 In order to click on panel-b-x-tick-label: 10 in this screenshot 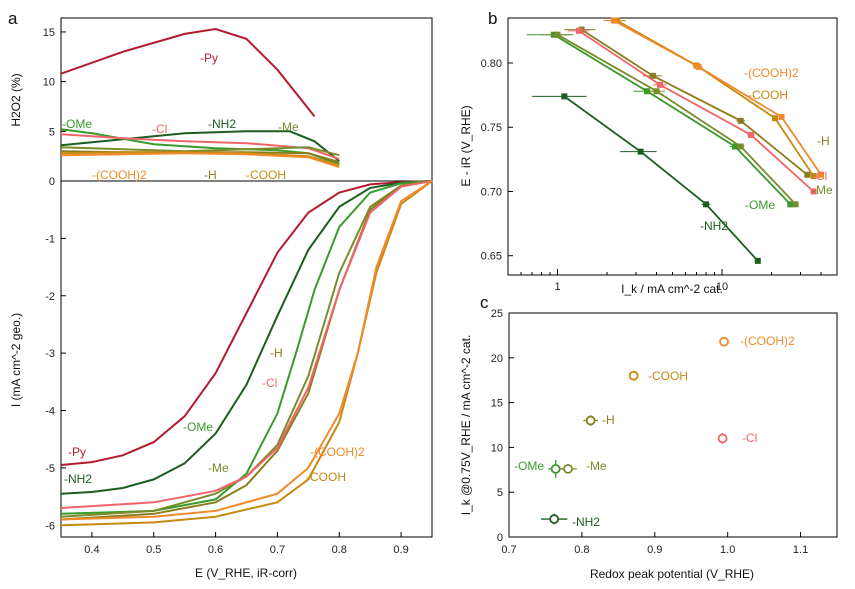, I will do `click(722, 287)`.